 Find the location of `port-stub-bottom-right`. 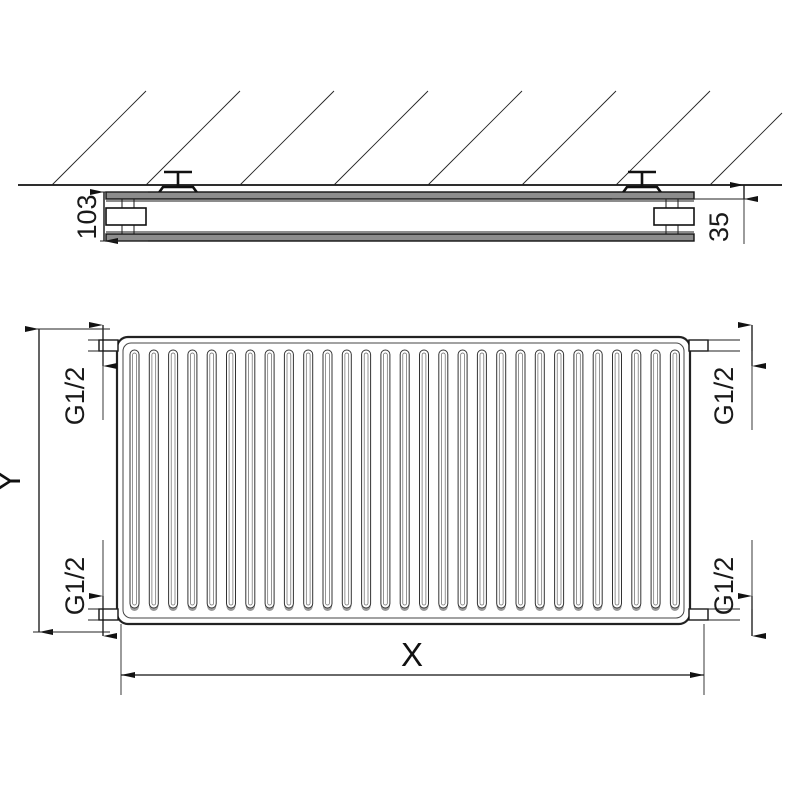

port-stub-bottom-right is located at coordinates (714, 614).